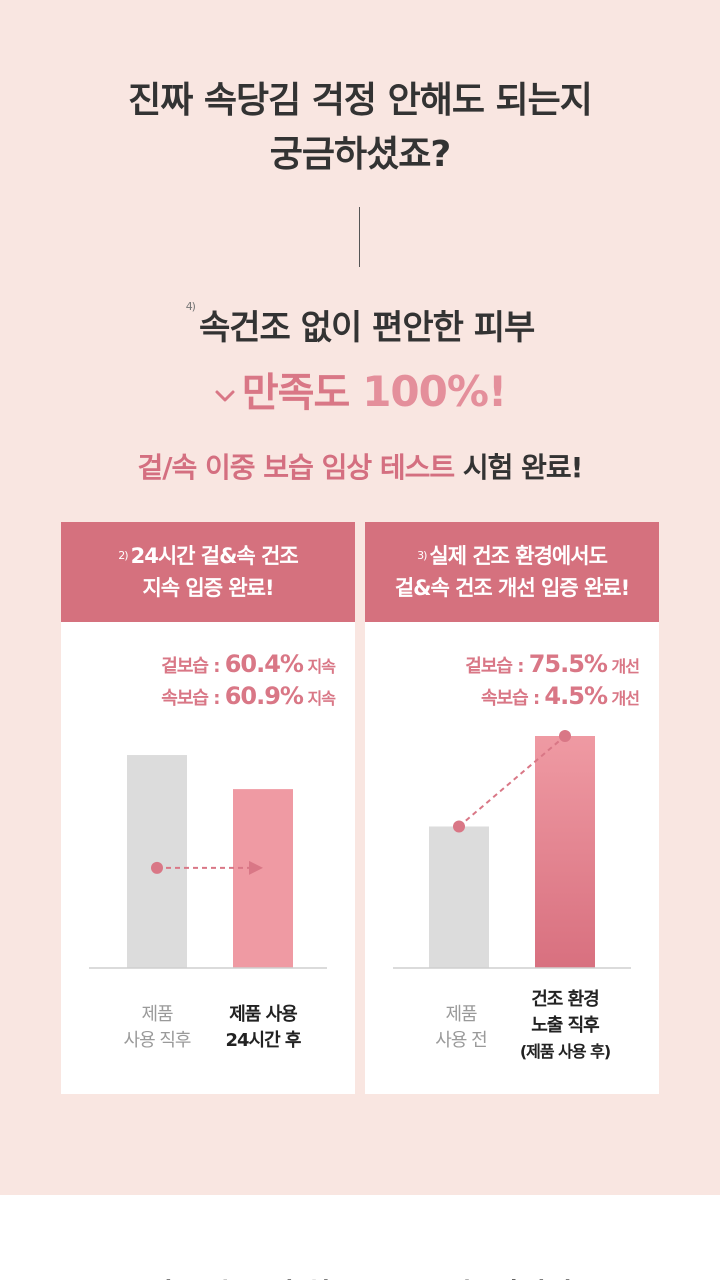  I want to click on clinical-test-line: 겉/속 이중 보습 임상 테스트 시험 완료!, so click(360, 466).